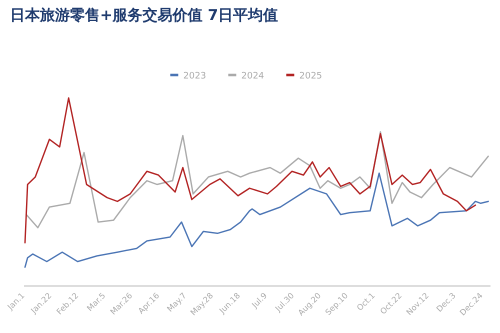  Describe the element at coordinates (310, 77) in the screenshot. I see `legend-label: 2025` at that location.